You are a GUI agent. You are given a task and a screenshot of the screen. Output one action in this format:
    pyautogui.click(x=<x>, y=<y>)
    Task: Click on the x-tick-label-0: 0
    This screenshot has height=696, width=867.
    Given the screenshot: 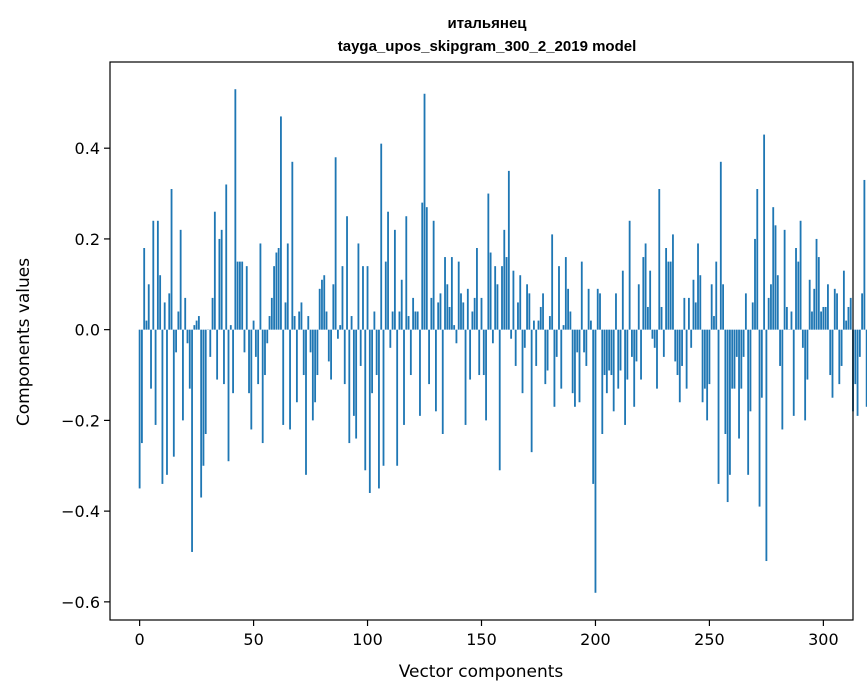 What is the action you would take?
    pyautogui.click(x=140, y=639)
    